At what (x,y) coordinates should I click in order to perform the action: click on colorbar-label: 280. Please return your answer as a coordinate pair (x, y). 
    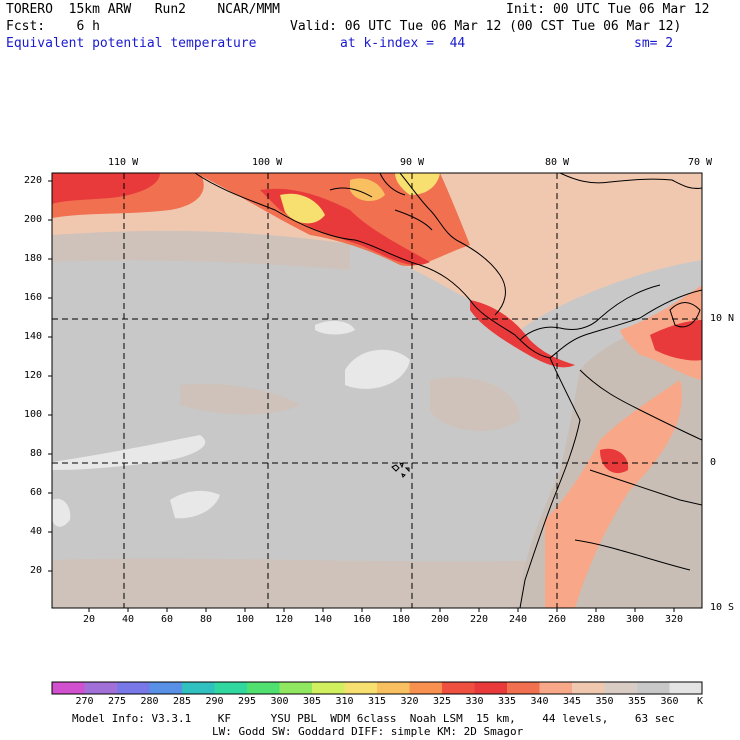
    Looking at the image, I should click on (149, 701).